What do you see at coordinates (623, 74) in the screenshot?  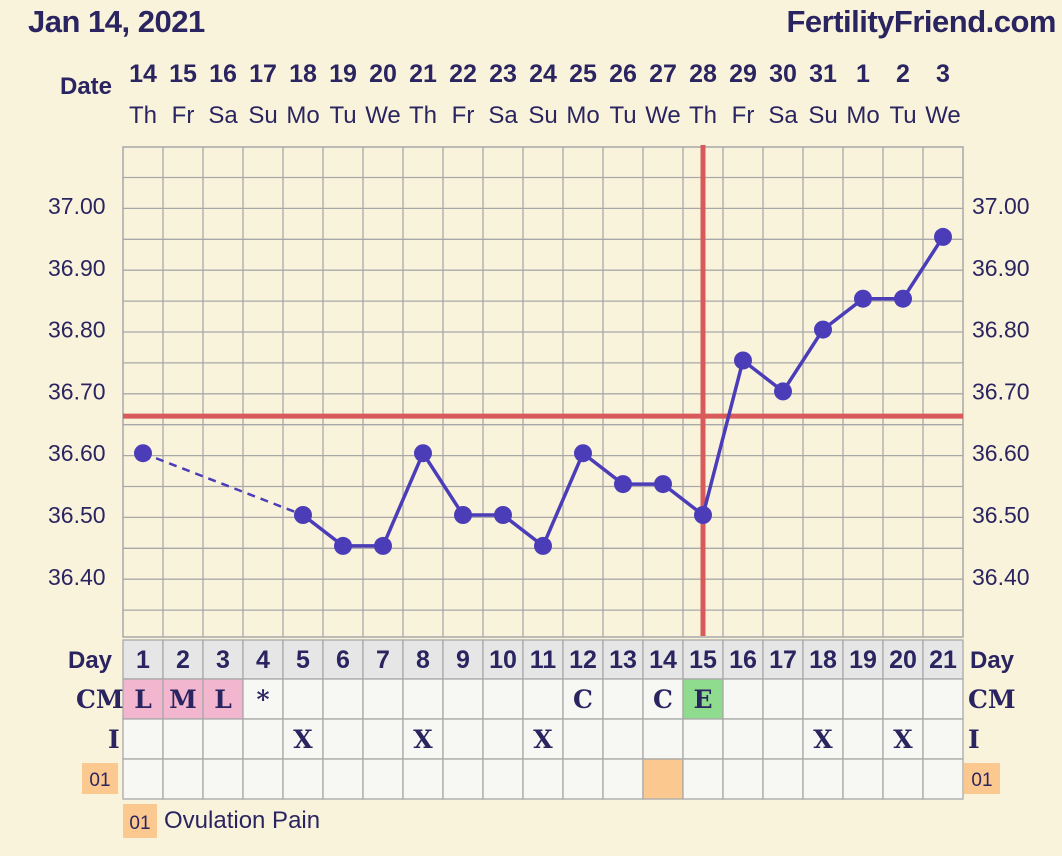 I see `date-label: 26` at bounding box center [623, 74].